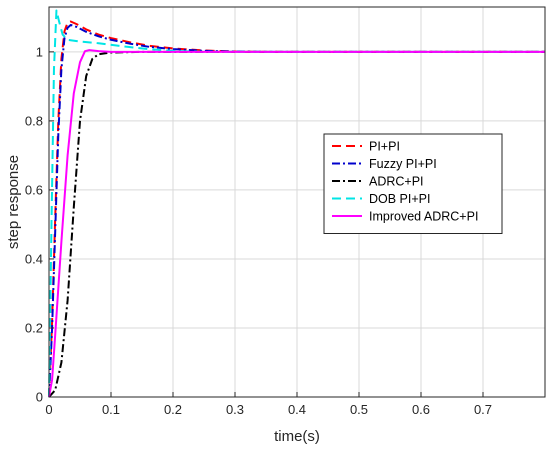  Describe the element at coordinates (359, 409) in the screenshot. I see `x-tick-label: 0.5` at that location.